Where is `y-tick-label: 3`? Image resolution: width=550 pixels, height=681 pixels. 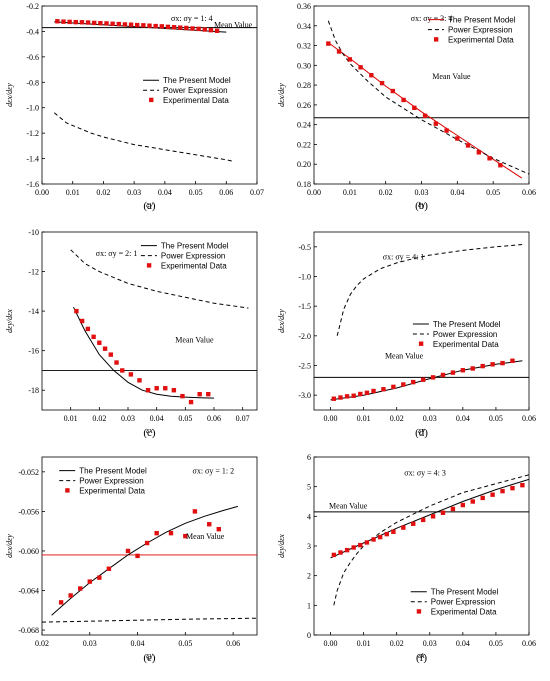
y-tick-label: 3 is located at coordinates (309, 546).